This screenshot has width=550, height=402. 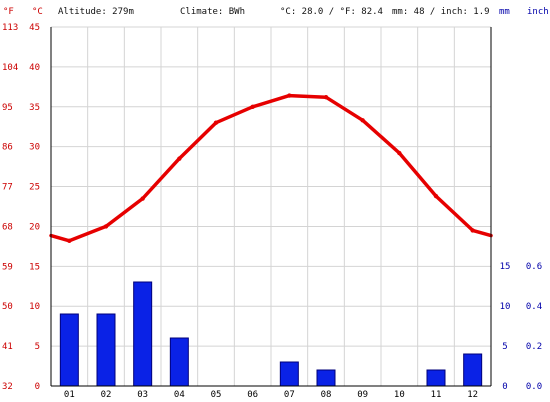 I want to click on celsius-tick-label: 45, so click(x=34, y=28).